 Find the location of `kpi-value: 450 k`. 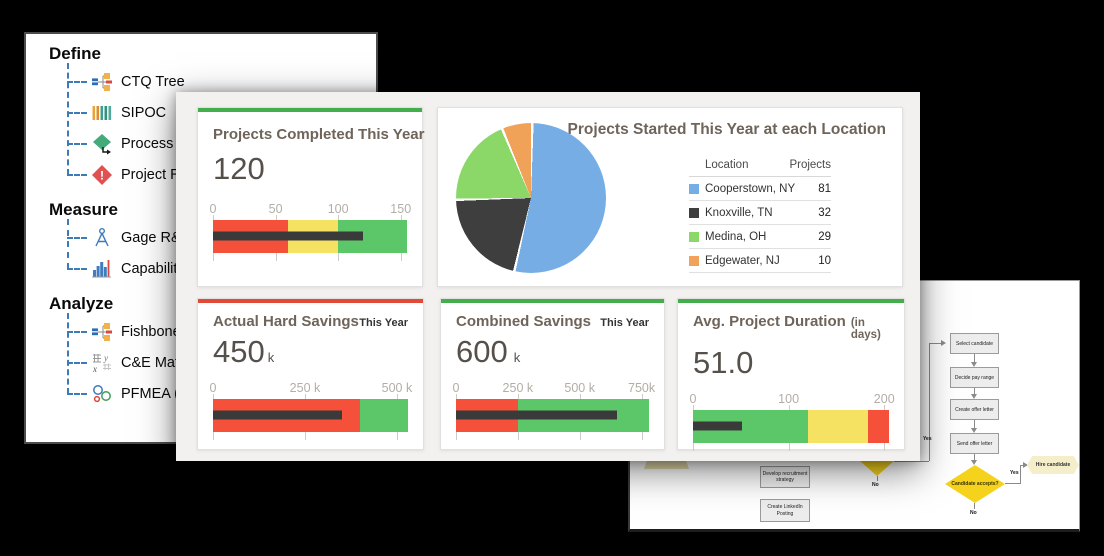

kpi-value: 450 k is located at coordinates (244, 351).